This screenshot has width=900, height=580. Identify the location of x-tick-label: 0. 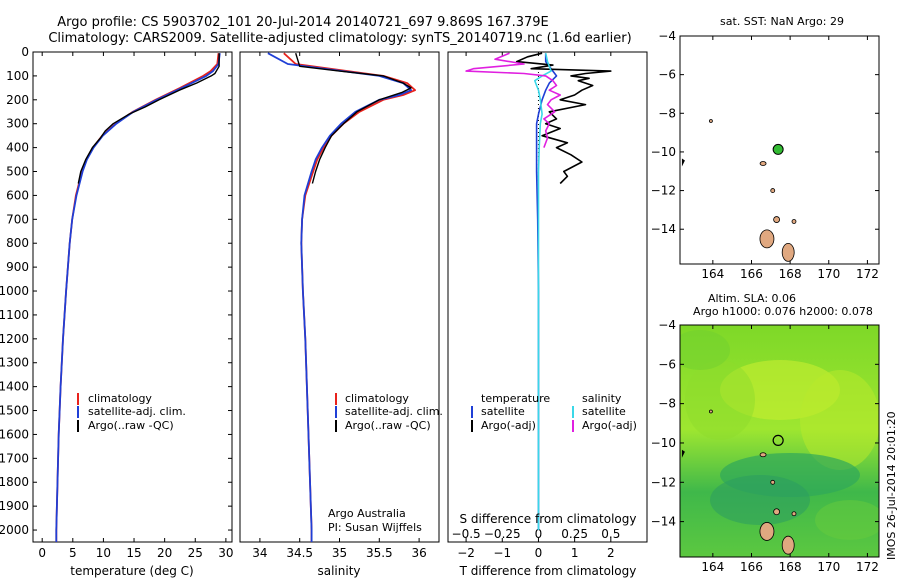
(42, 553).